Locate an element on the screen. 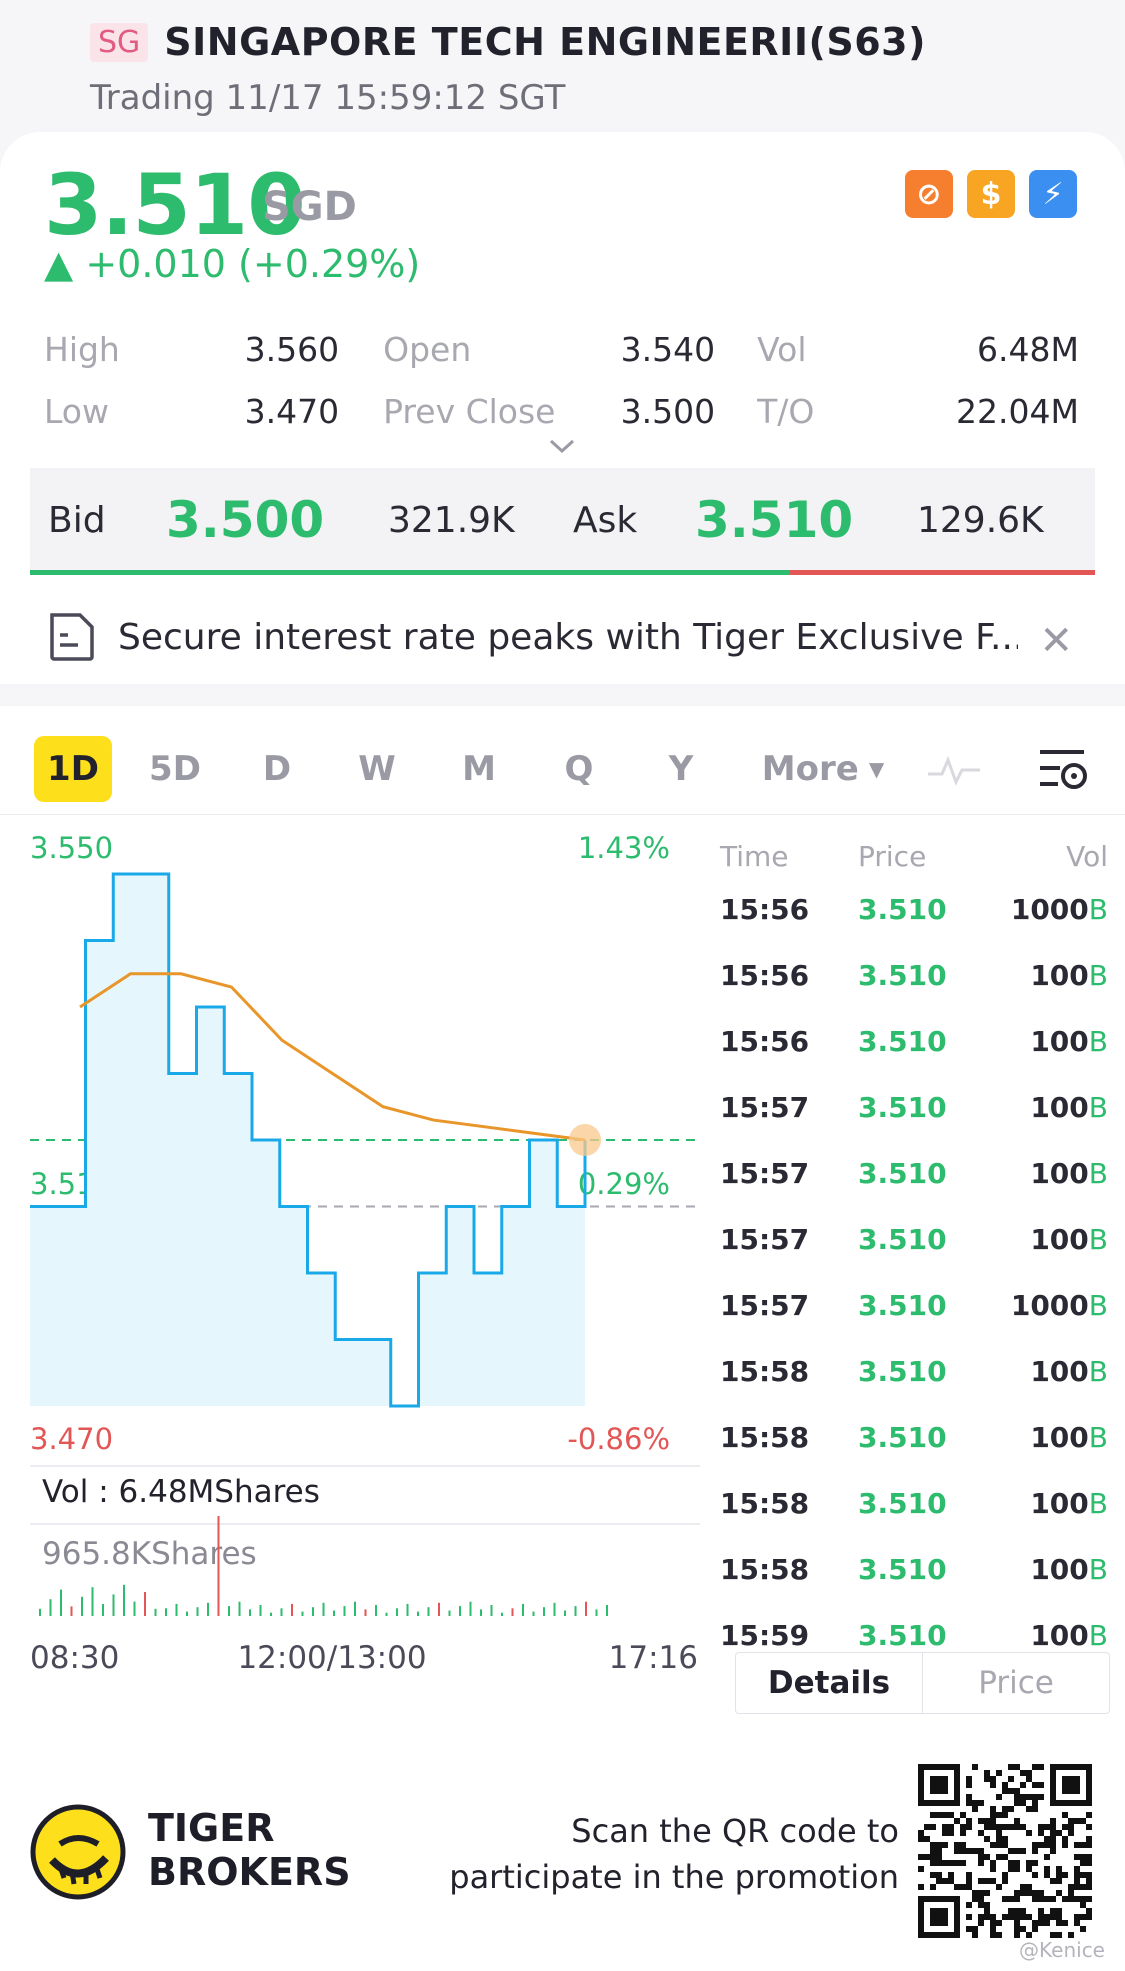 The width and height of the screenshot is (1125, 1971). up-triangle-icon: ▲ is located at coordinates (59, 264).